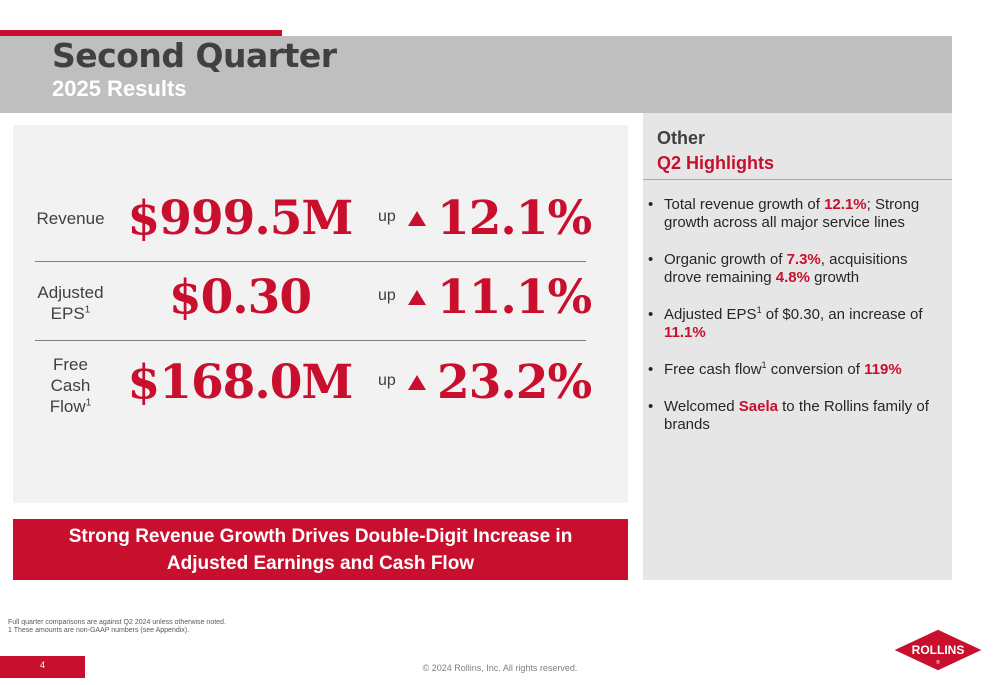  I want to click on page-number-bar, so click(42, 667).